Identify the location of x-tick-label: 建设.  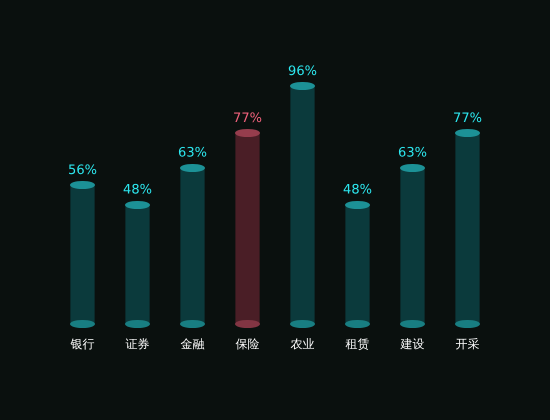
(412, 343).